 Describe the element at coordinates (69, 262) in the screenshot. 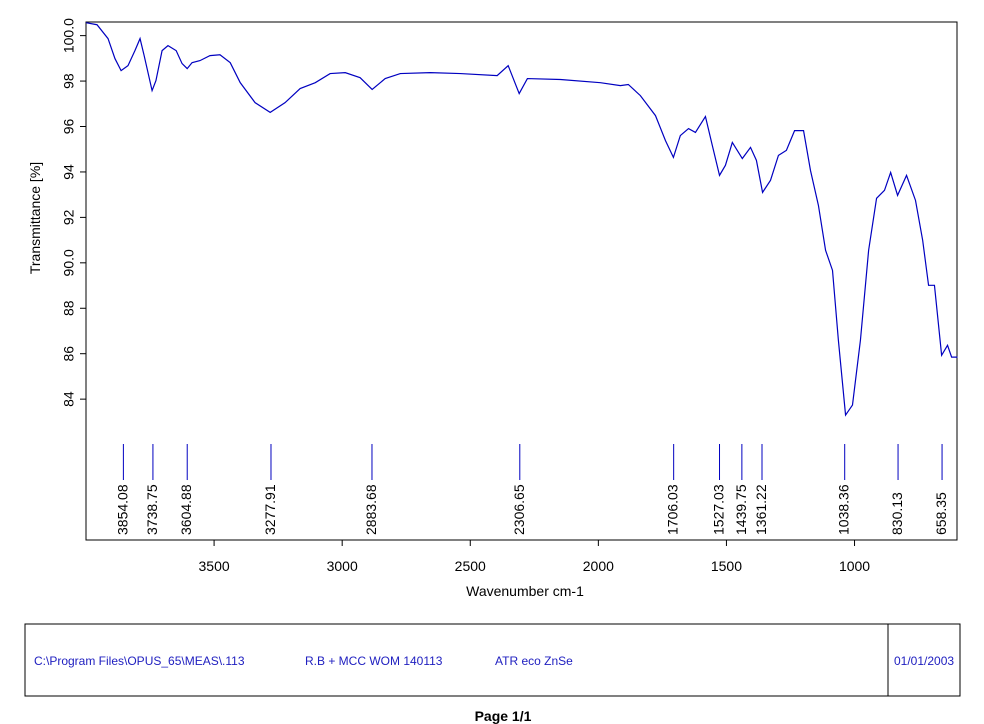

I see `y-tick-label: 90.0` at that location.